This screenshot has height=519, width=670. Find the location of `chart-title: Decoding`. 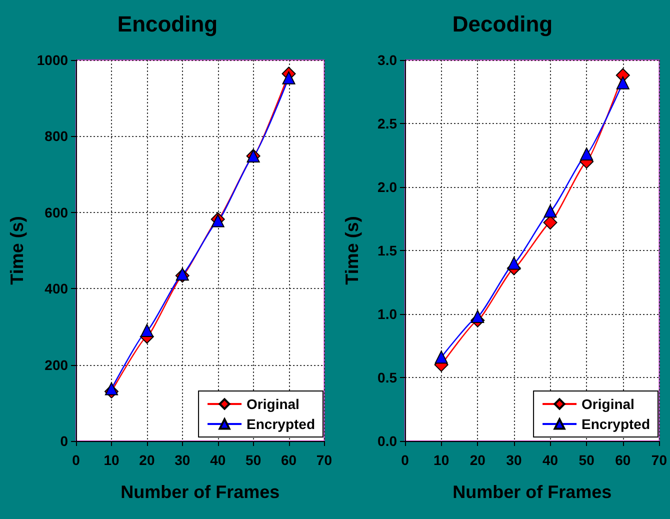

chart-title: Decoding is located at coordinates (502, 24).